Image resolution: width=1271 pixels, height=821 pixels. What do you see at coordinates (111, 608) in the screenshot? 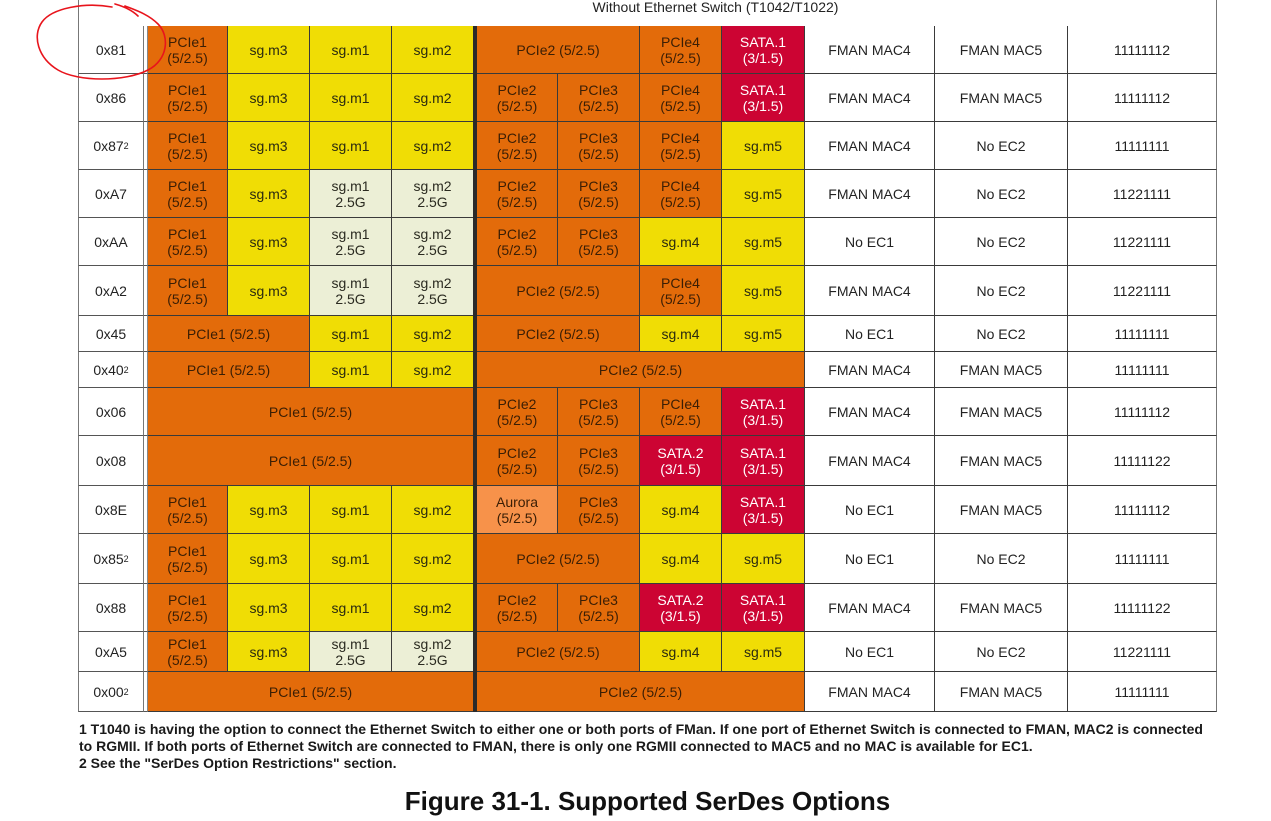
I see `serdes-protocol-hex: 0x88` at bounding box center [111, 608].